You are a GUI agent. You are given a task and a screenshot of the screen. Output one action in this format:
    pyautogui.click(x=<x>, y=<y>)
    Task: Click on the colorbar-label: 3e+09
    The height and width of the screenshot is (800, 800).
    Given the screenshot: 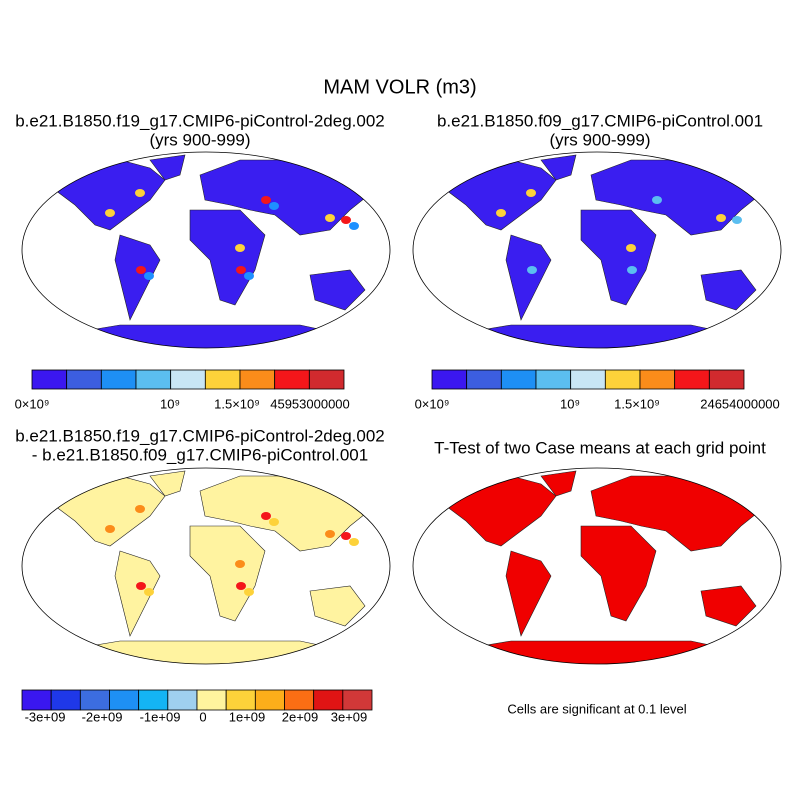 What is the action you would take?
    pyautogui.click(x=349, y=716)
    